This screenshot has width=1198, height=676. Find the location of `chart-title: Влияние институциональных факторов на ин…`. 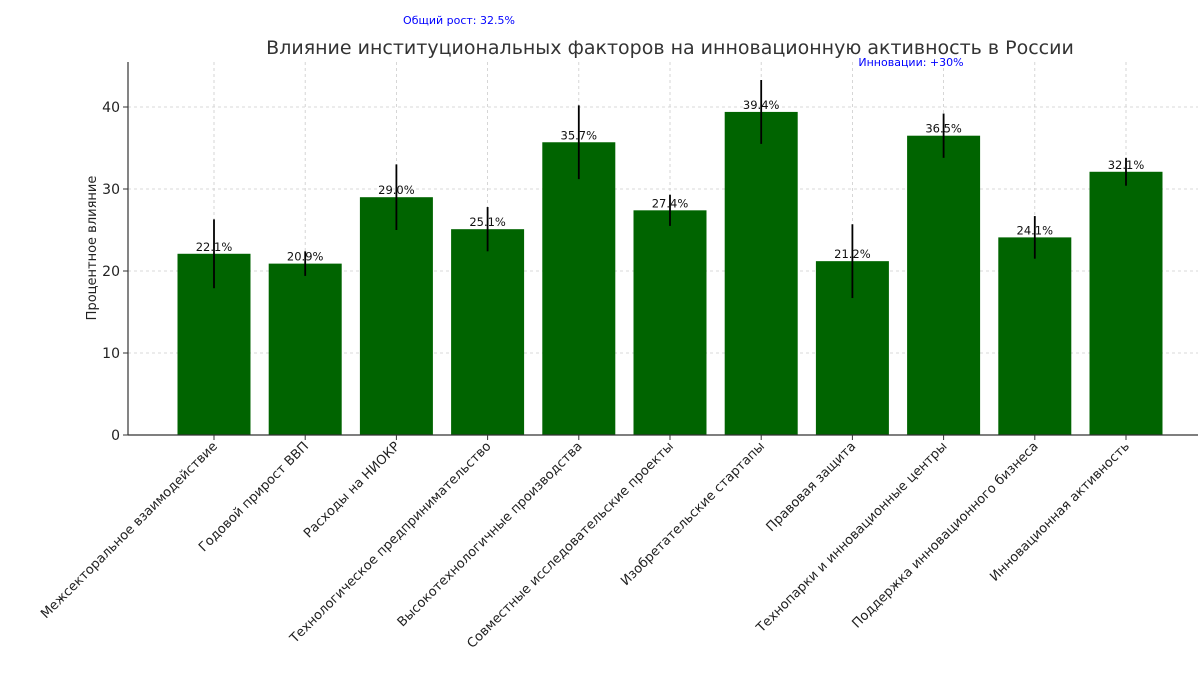

chart-title: Влияние институциональных факторов на ин… is located at coordinates (670, 48).